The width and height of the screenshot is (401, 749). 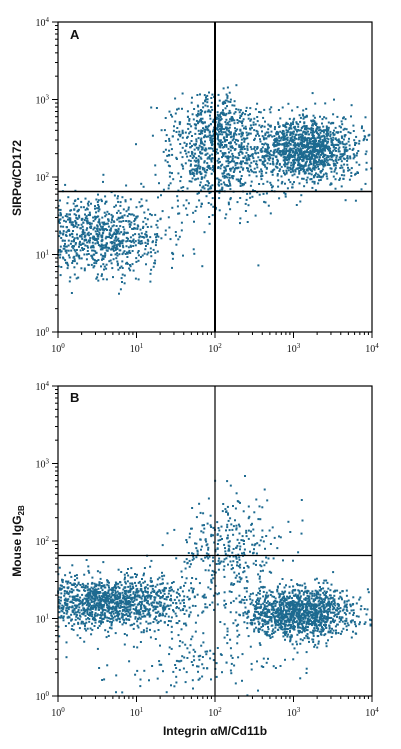 I want to click on y-tick-label: 104, so click(x=43, y=22).